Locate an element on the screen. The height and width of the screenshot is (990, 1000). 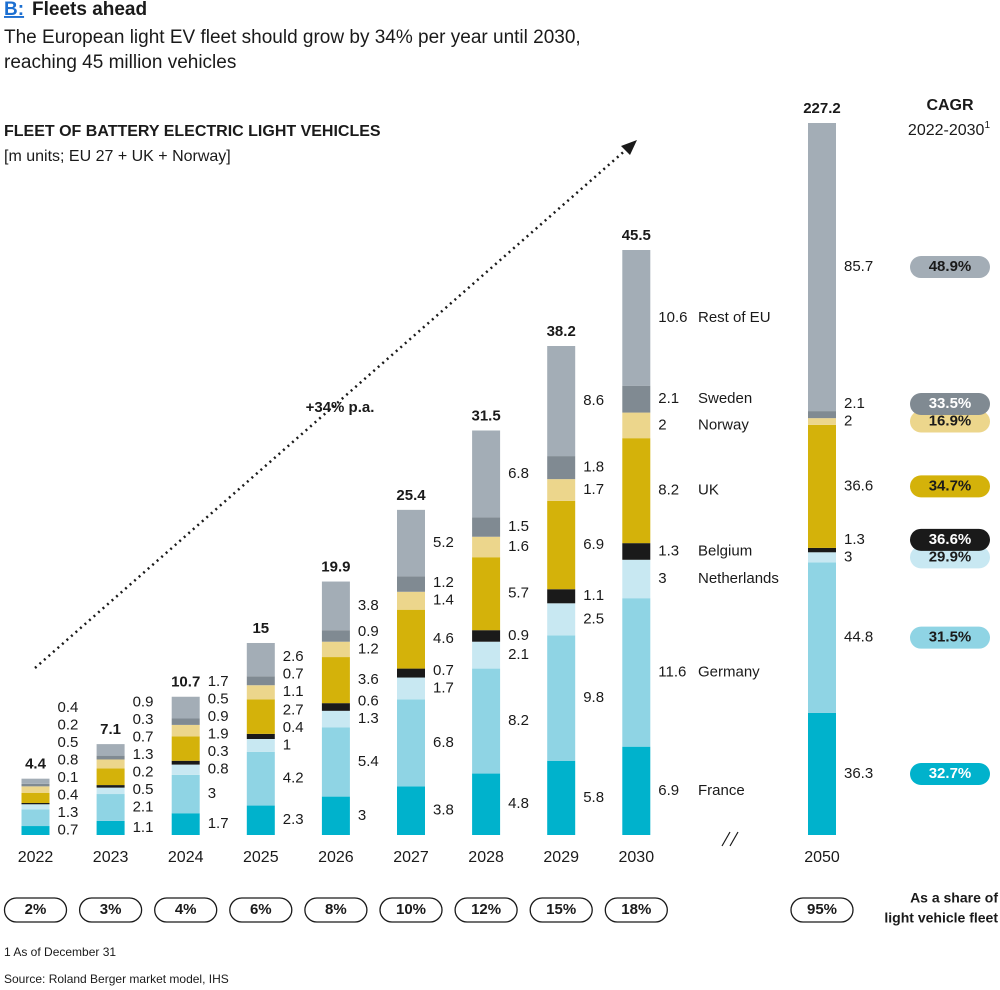
segment-label: 0.2 is located at coordinates (143, 771).